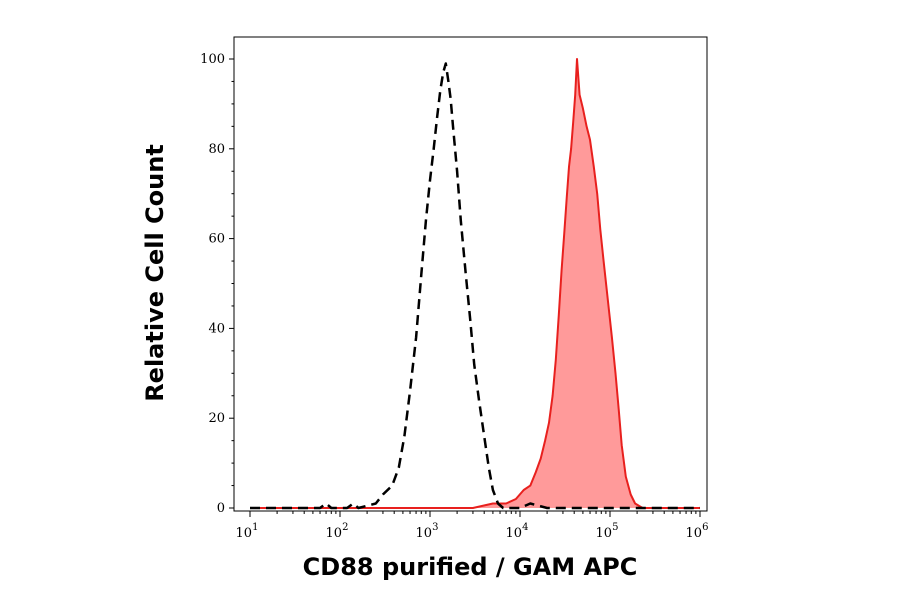 Image resolution: width=900 pixels, height=594 pixels. What do you see at coordinates (155, 273) in the screenshot?
I see `y-axis-title: Relative Cell Count` at bounding box center [155, 273].